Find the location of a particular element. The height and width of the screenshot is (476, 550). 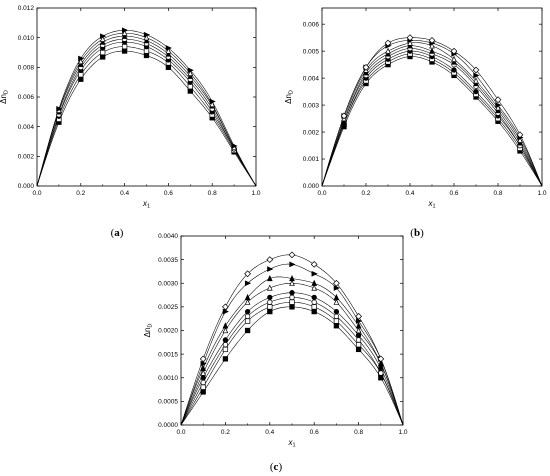

y-tick-label: 0.0010 is located at coordinates (168, 378).